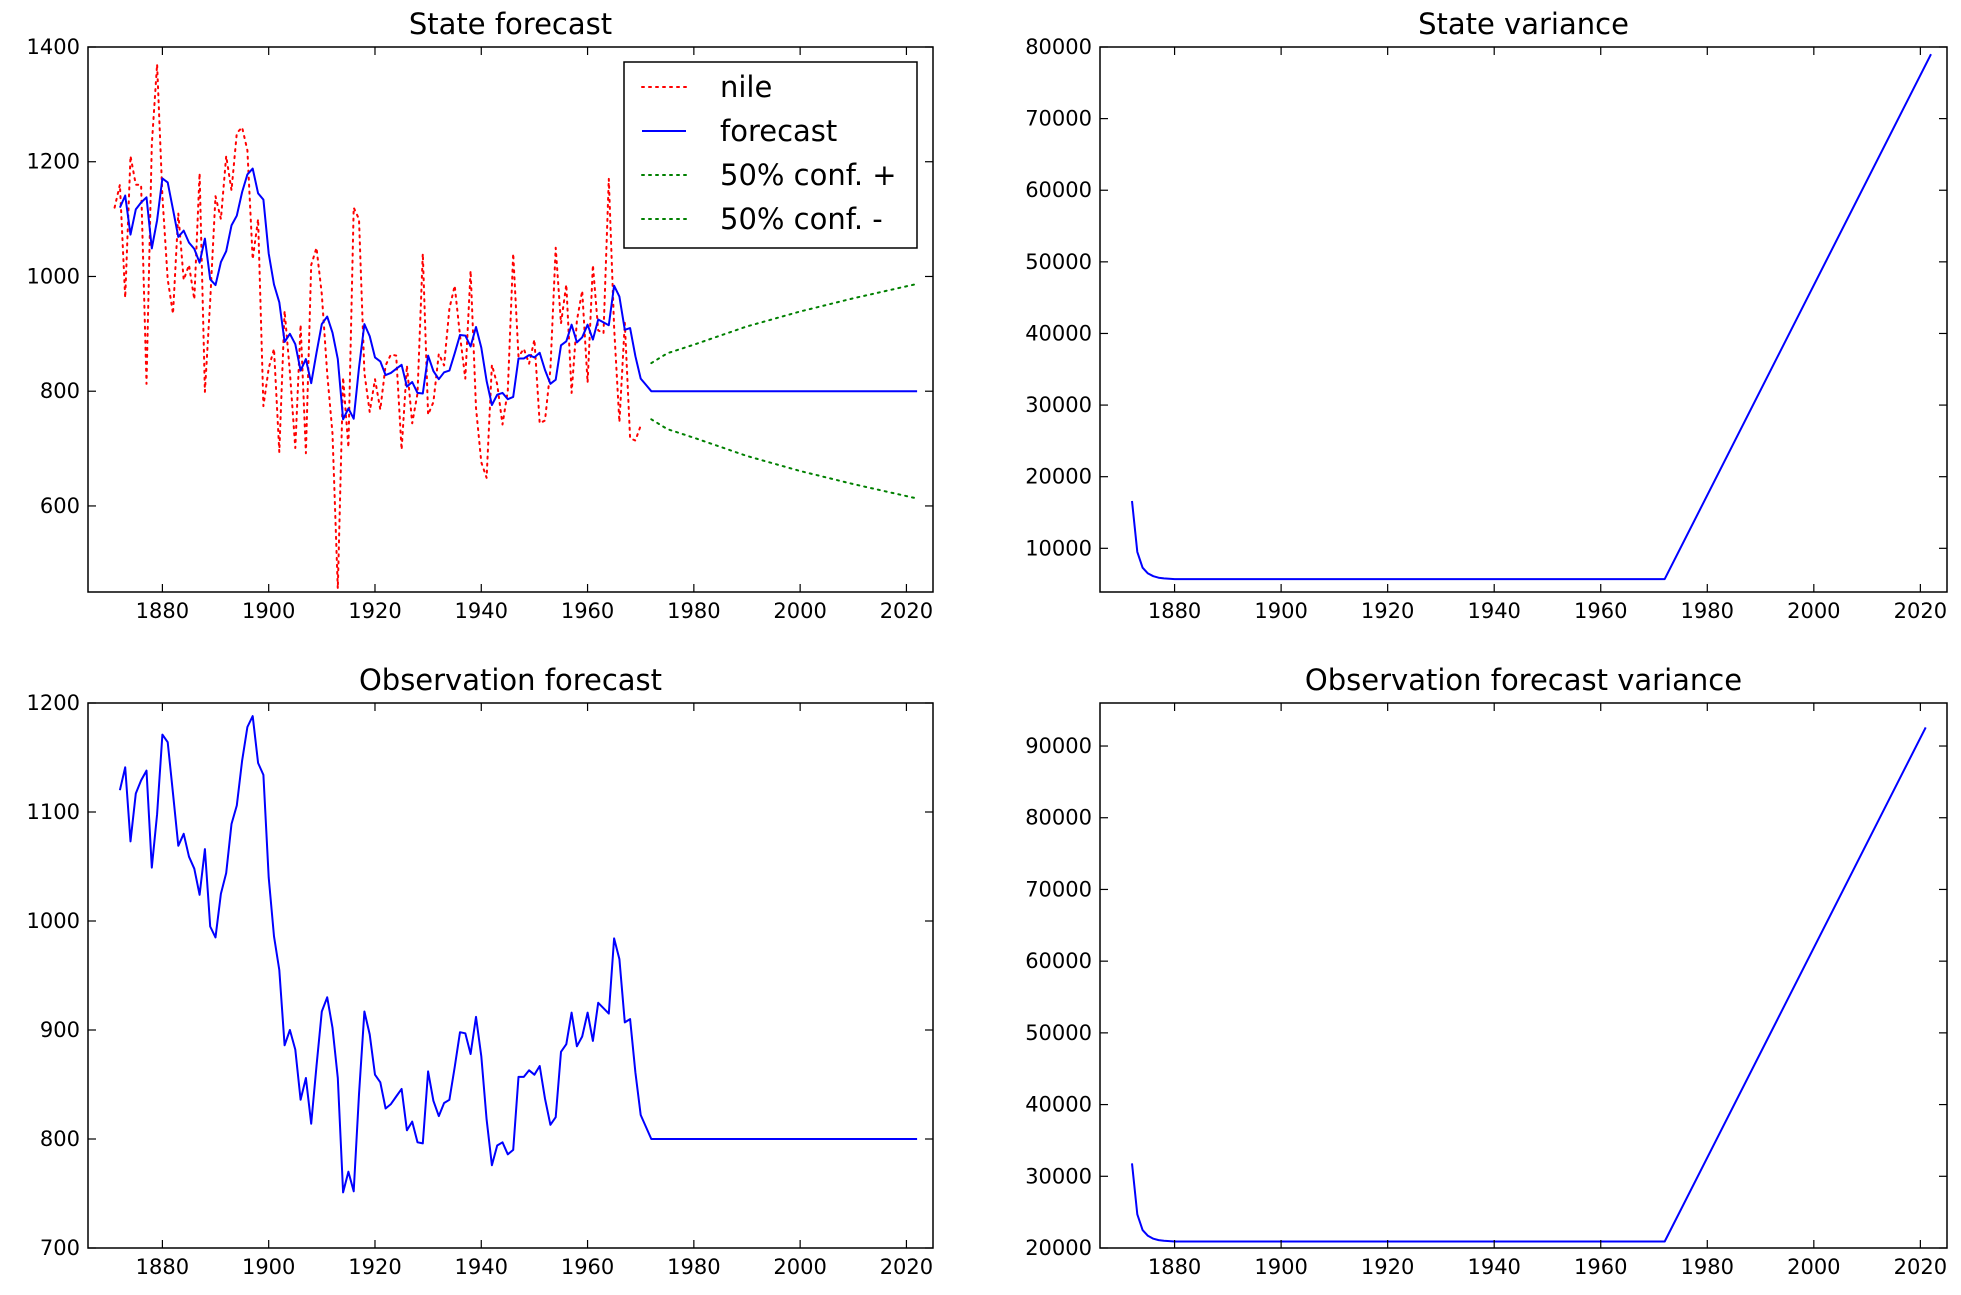  I want to click on y-tick-label: 1400, so click(53, 47).